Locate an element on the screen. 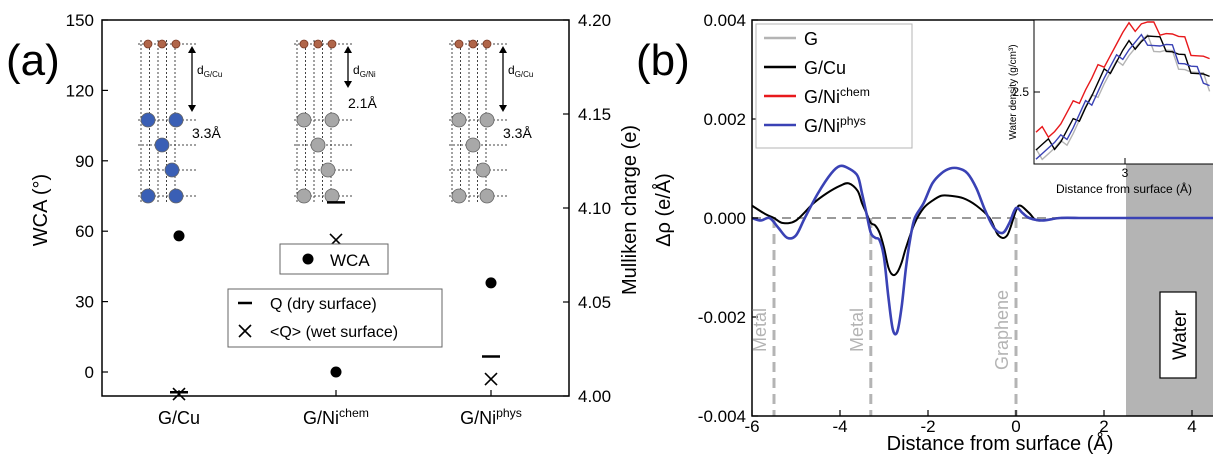 The width and height of the screenshot is (1213, 454). left-tick-label: 60 is located at coordinates (84, 231).